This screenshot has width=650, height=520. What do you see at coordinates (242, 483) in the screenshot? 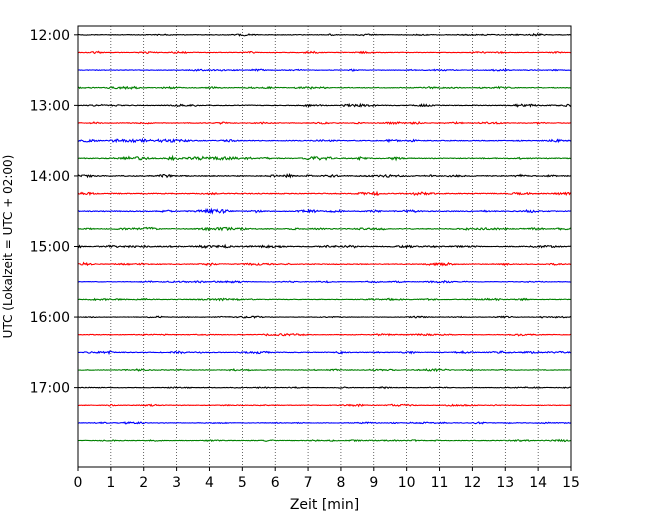
I see `x-tick-label: 5` at bounding box center [242, 483].